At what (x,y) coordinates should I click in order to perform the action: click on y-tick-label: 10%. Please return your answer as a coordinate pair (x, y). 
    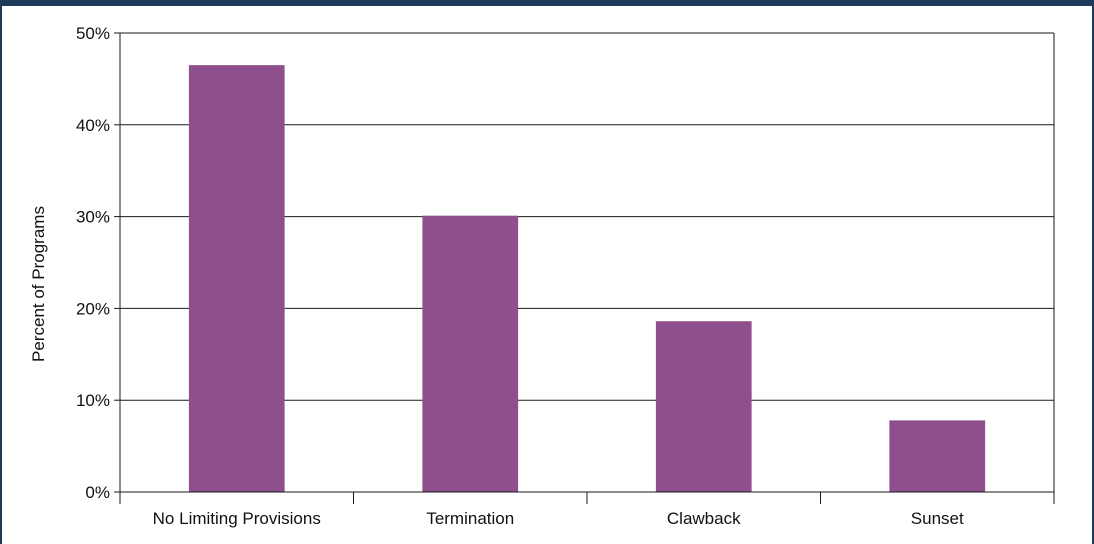
    Looking at the image, I should click on (93, 400).